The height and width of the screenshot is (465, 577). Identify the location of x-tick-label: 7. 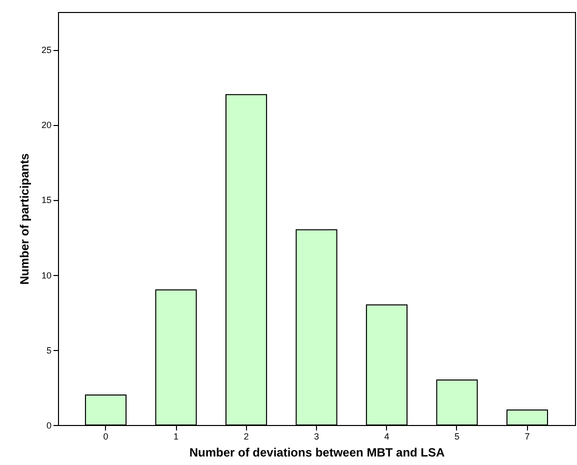
(527, 437).